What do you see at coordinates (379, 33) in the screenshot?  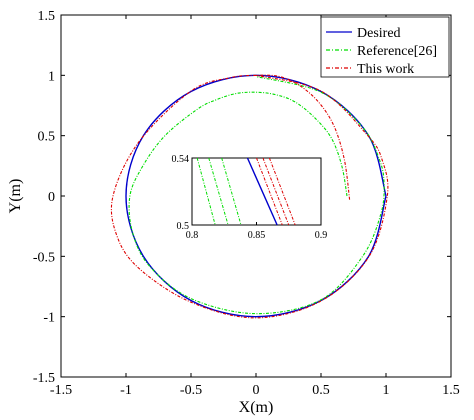 I see `legend-label-desired: Desired` at bounding box center [379, 33].